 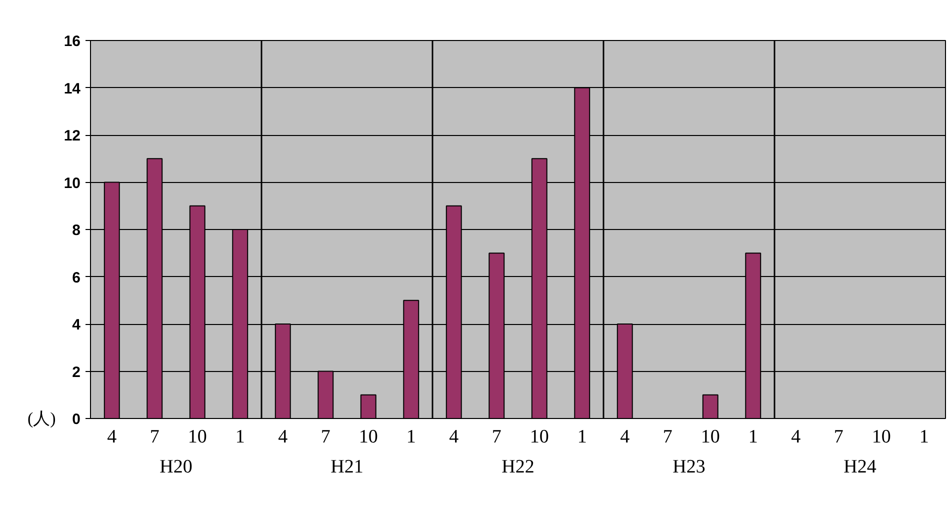 I want to click on y-tick-label: 6, so click(x=76, y=277).